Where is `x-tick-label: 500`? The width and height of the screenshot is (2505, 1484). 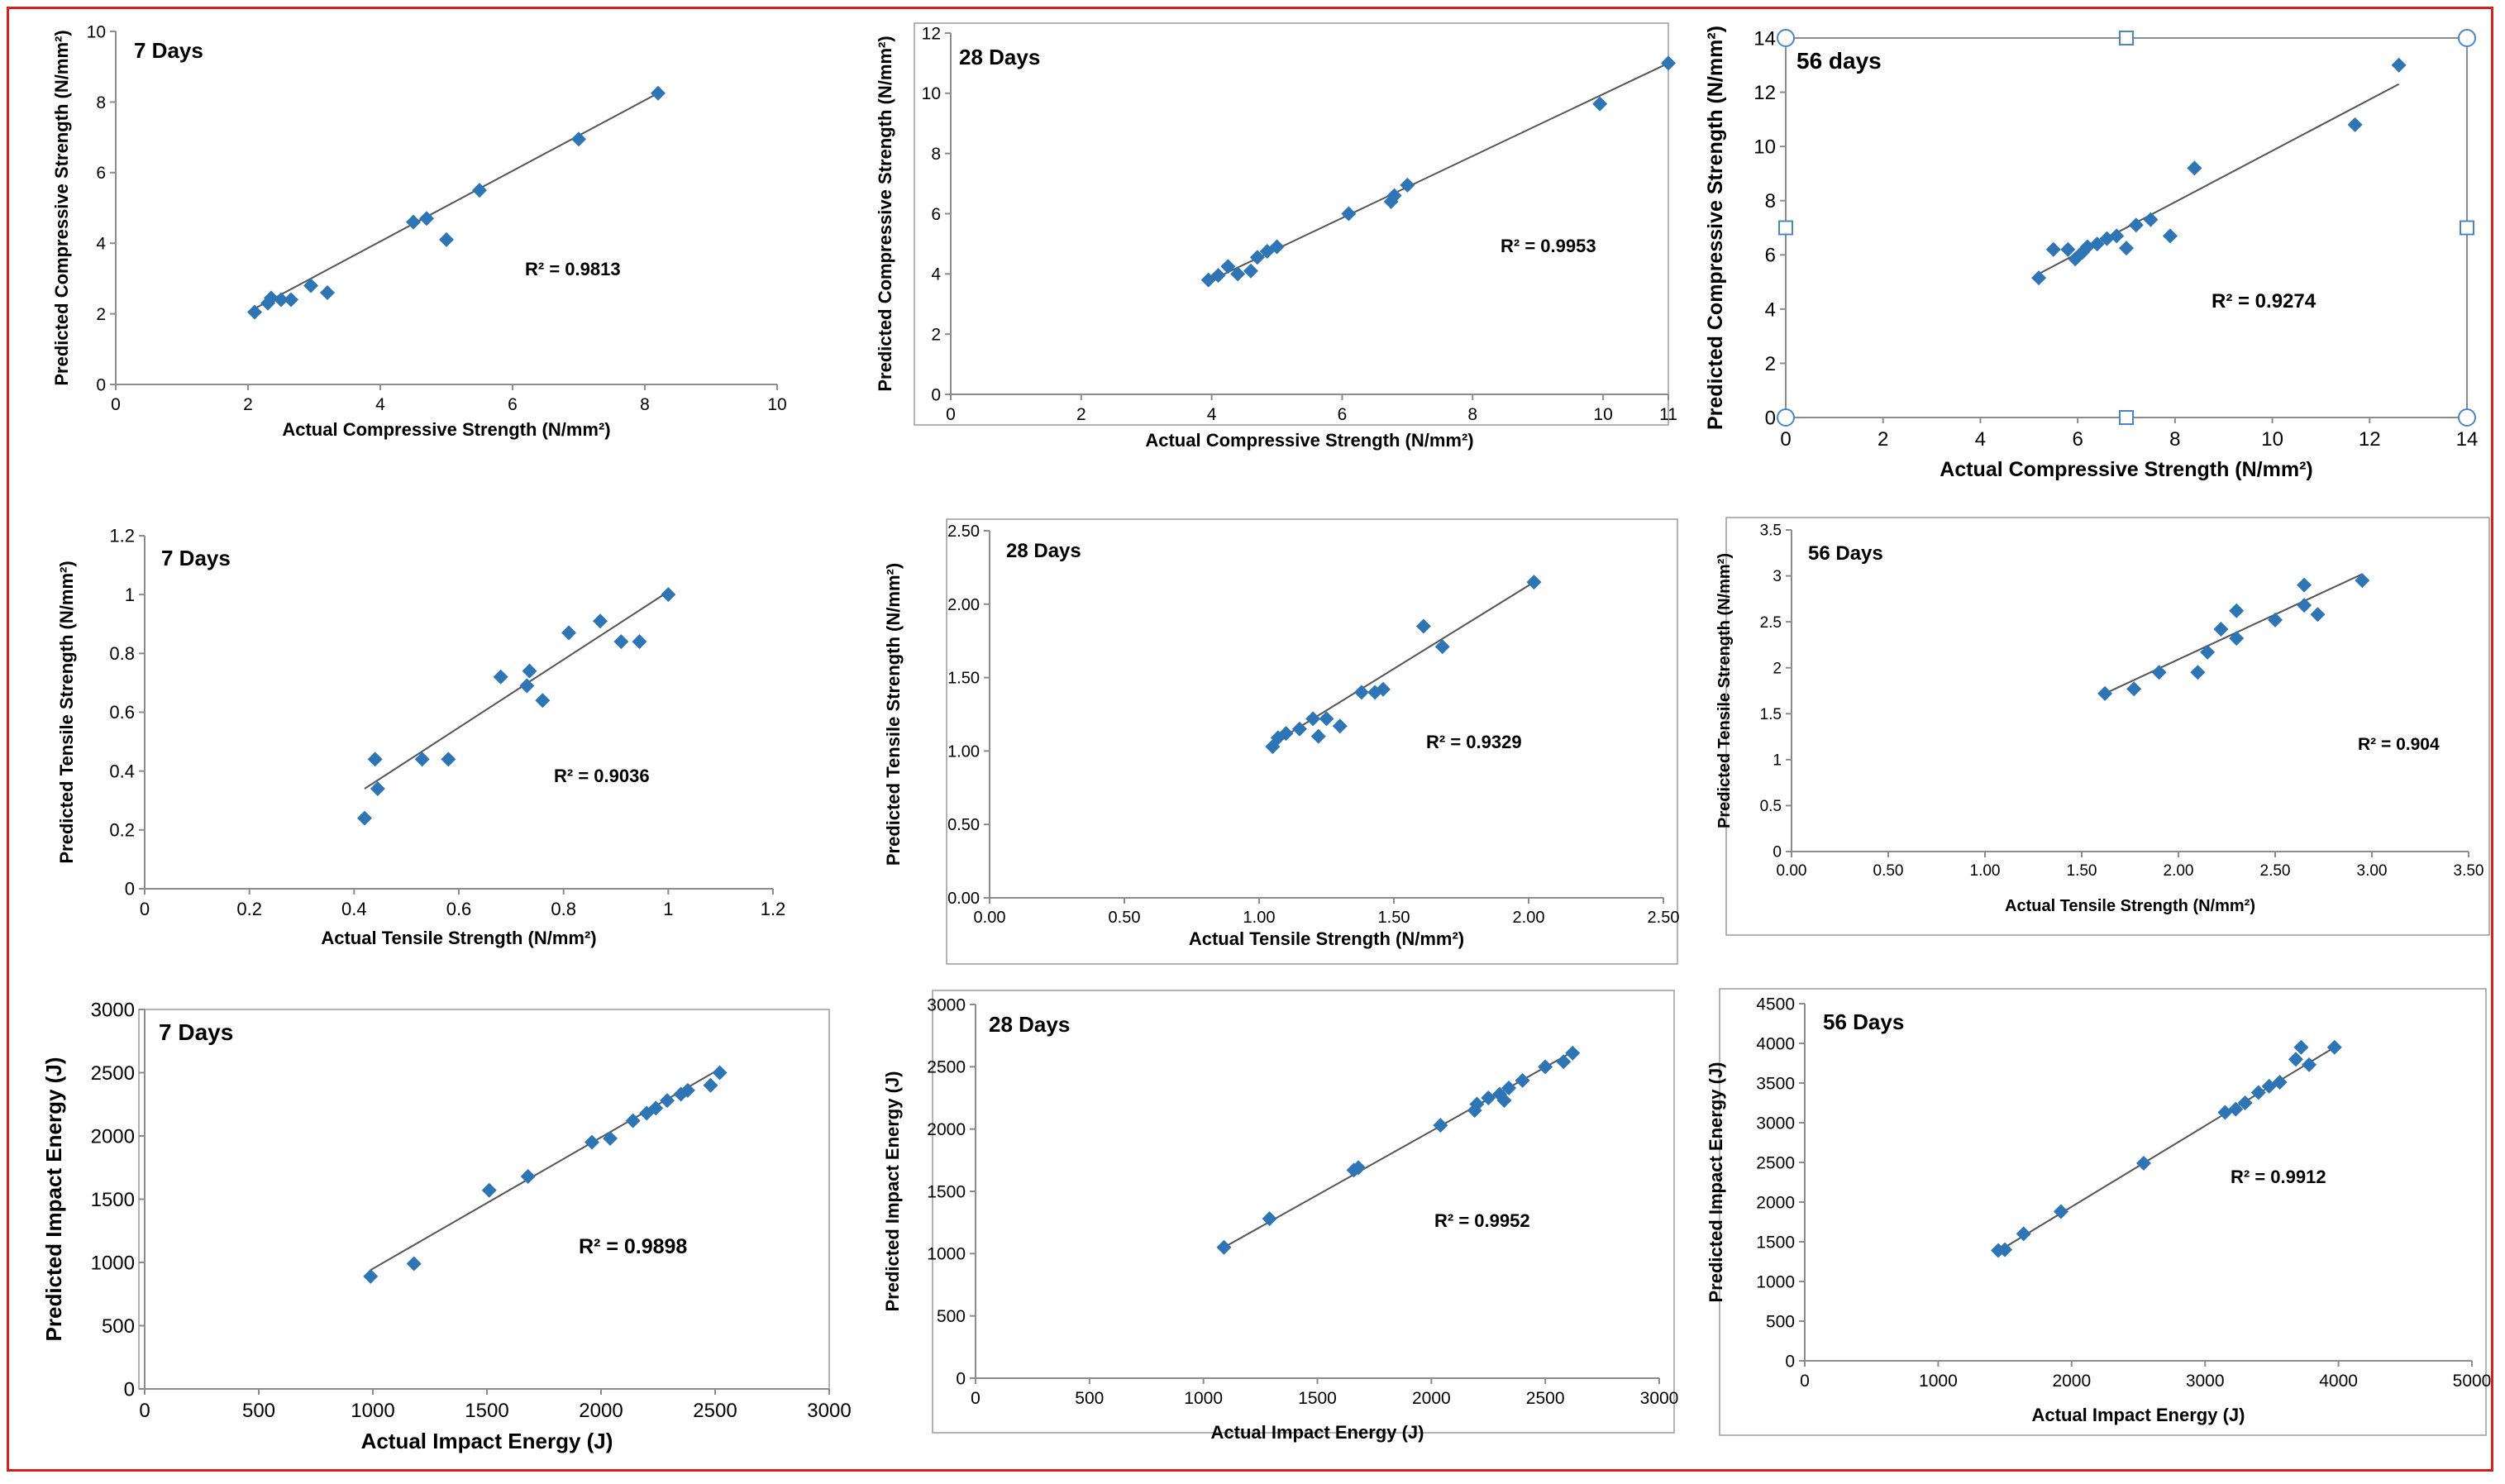 x-tick-label: 500 is located at coordinates (258, 1411).